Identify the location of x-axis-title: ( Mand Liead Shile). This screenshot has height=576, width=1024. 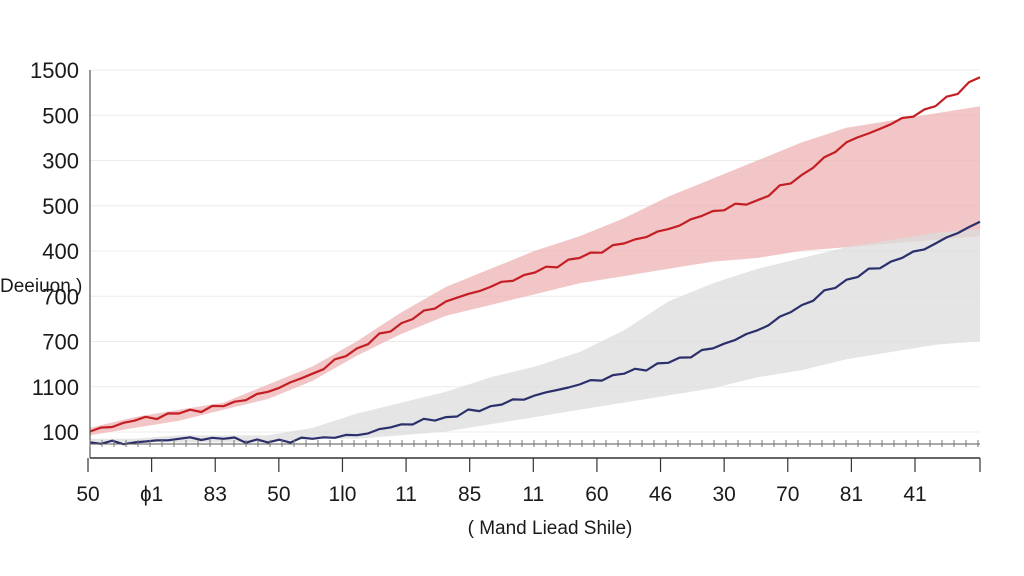
(550, 528).